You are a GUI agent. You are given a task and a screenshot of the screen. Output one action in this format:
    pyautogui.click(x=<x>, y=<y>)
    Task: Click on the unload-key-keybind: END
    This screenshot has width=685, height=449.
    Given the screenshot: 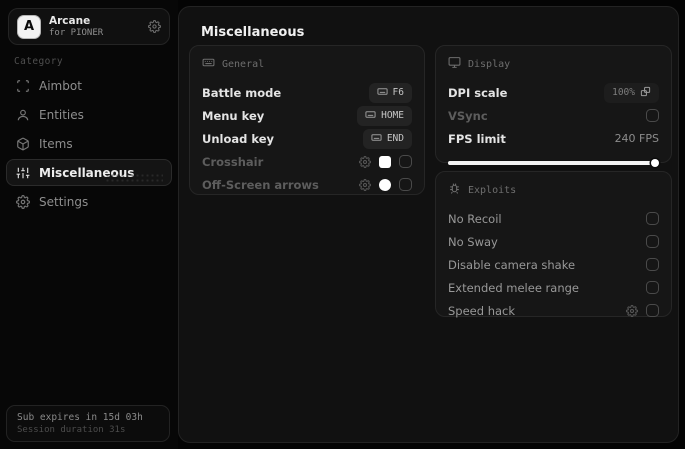 What is the action you would take?
    pyautogui.click(x=387, y=138)
    